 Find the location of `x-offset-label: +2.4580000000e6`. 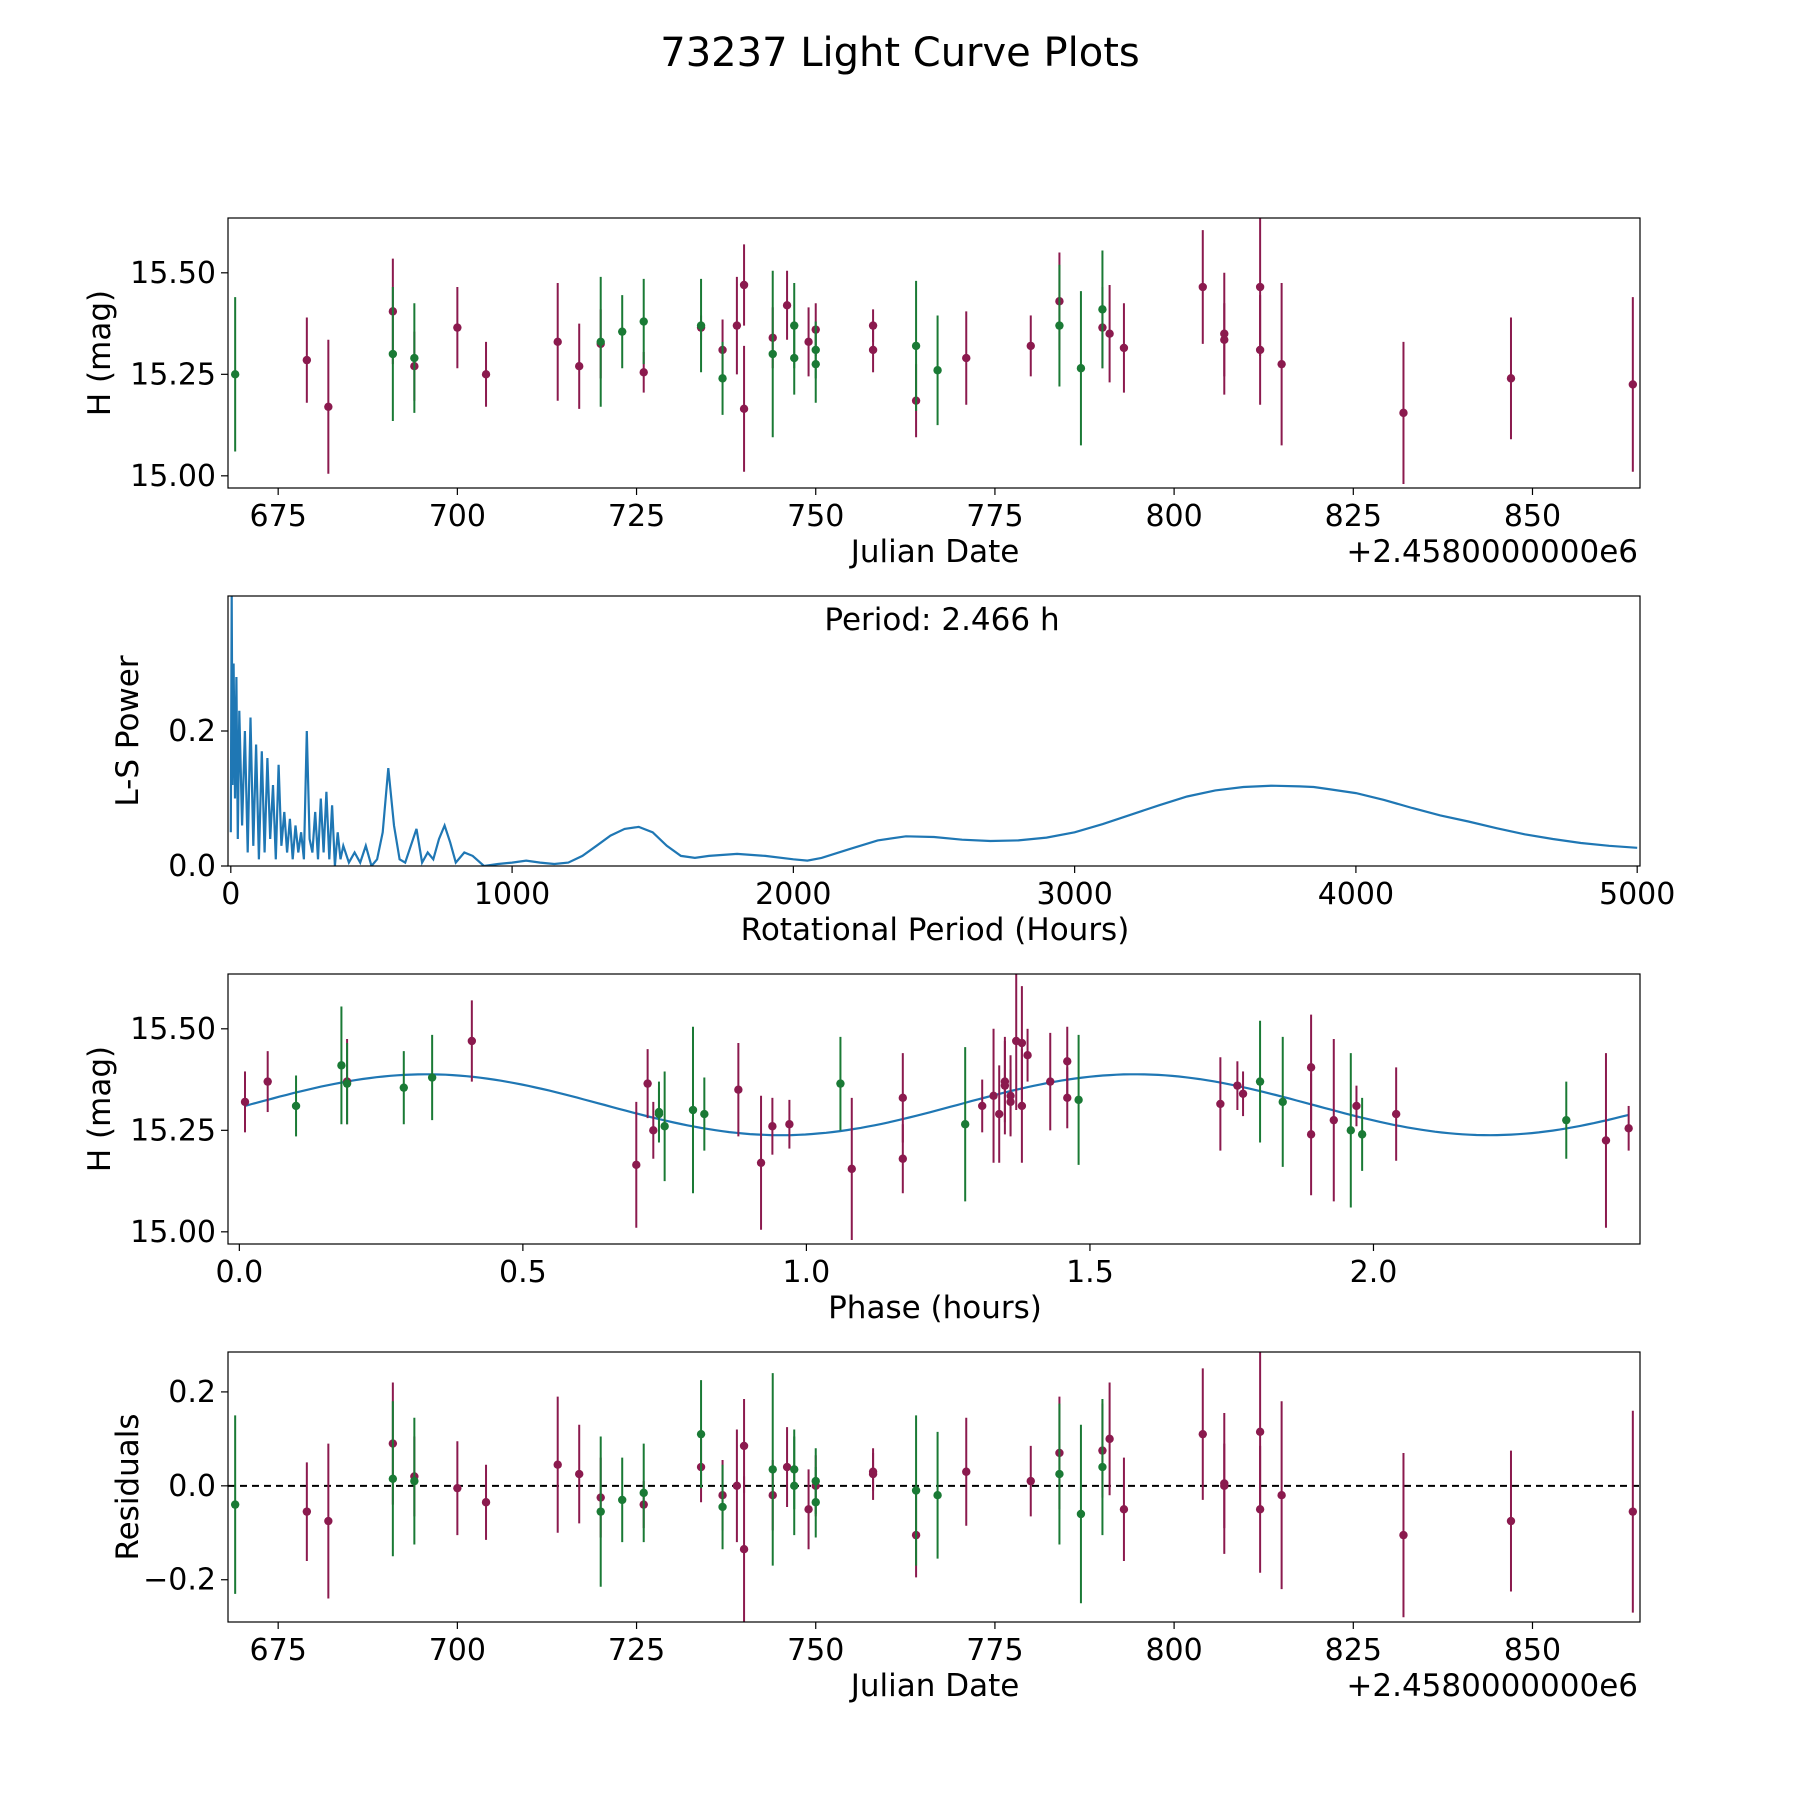

x-offset-label: +2.4580000000e6 is located at coordinates (1492, 1686).